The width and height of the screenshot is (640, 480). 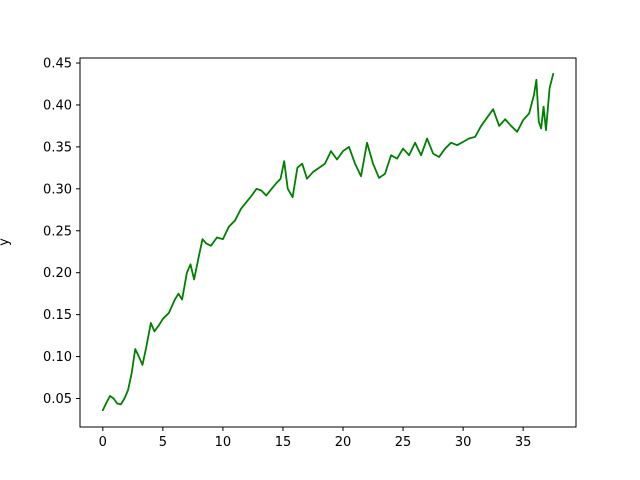 What do you see at coordinates (57, 399) in the screenshot?
I see `y-tick-label: 0.05` at bounding box center [57, 399].